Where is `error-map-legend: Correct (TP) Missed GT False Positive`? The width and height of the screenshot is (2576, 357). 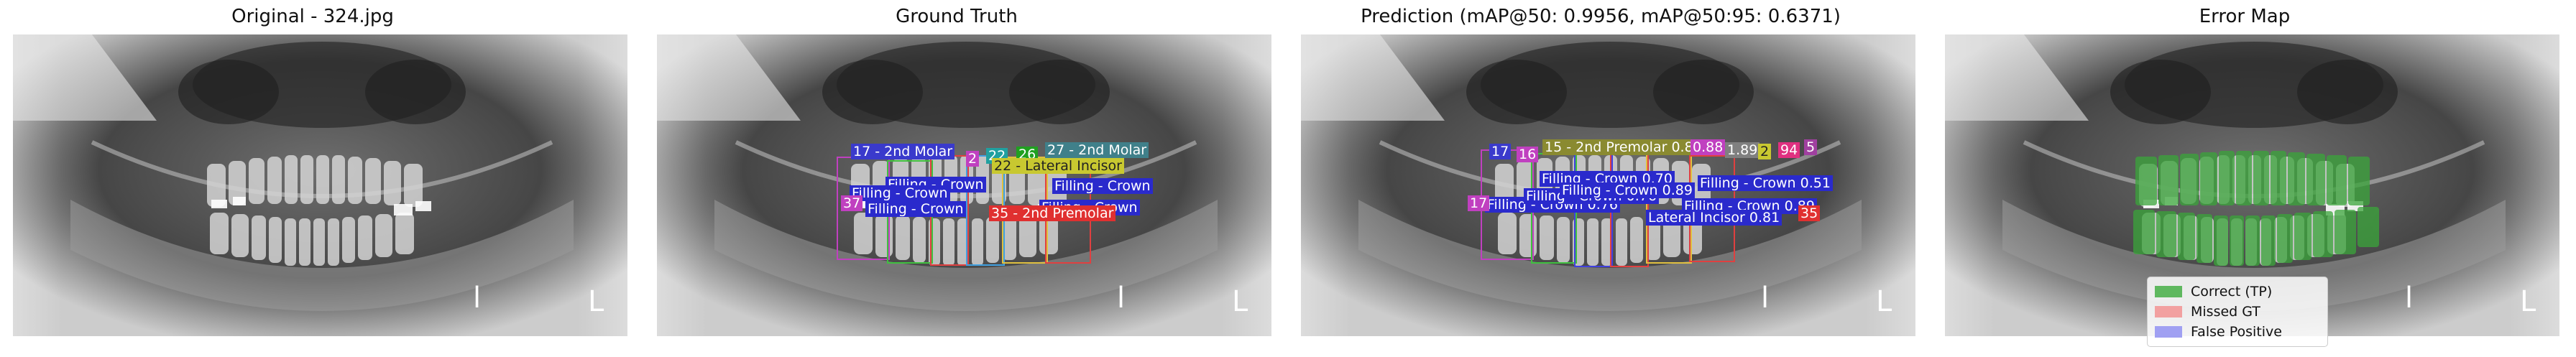
error-map-legend: Correct (TP) Missed GT False Positive is located at coordinates (2237, 312).